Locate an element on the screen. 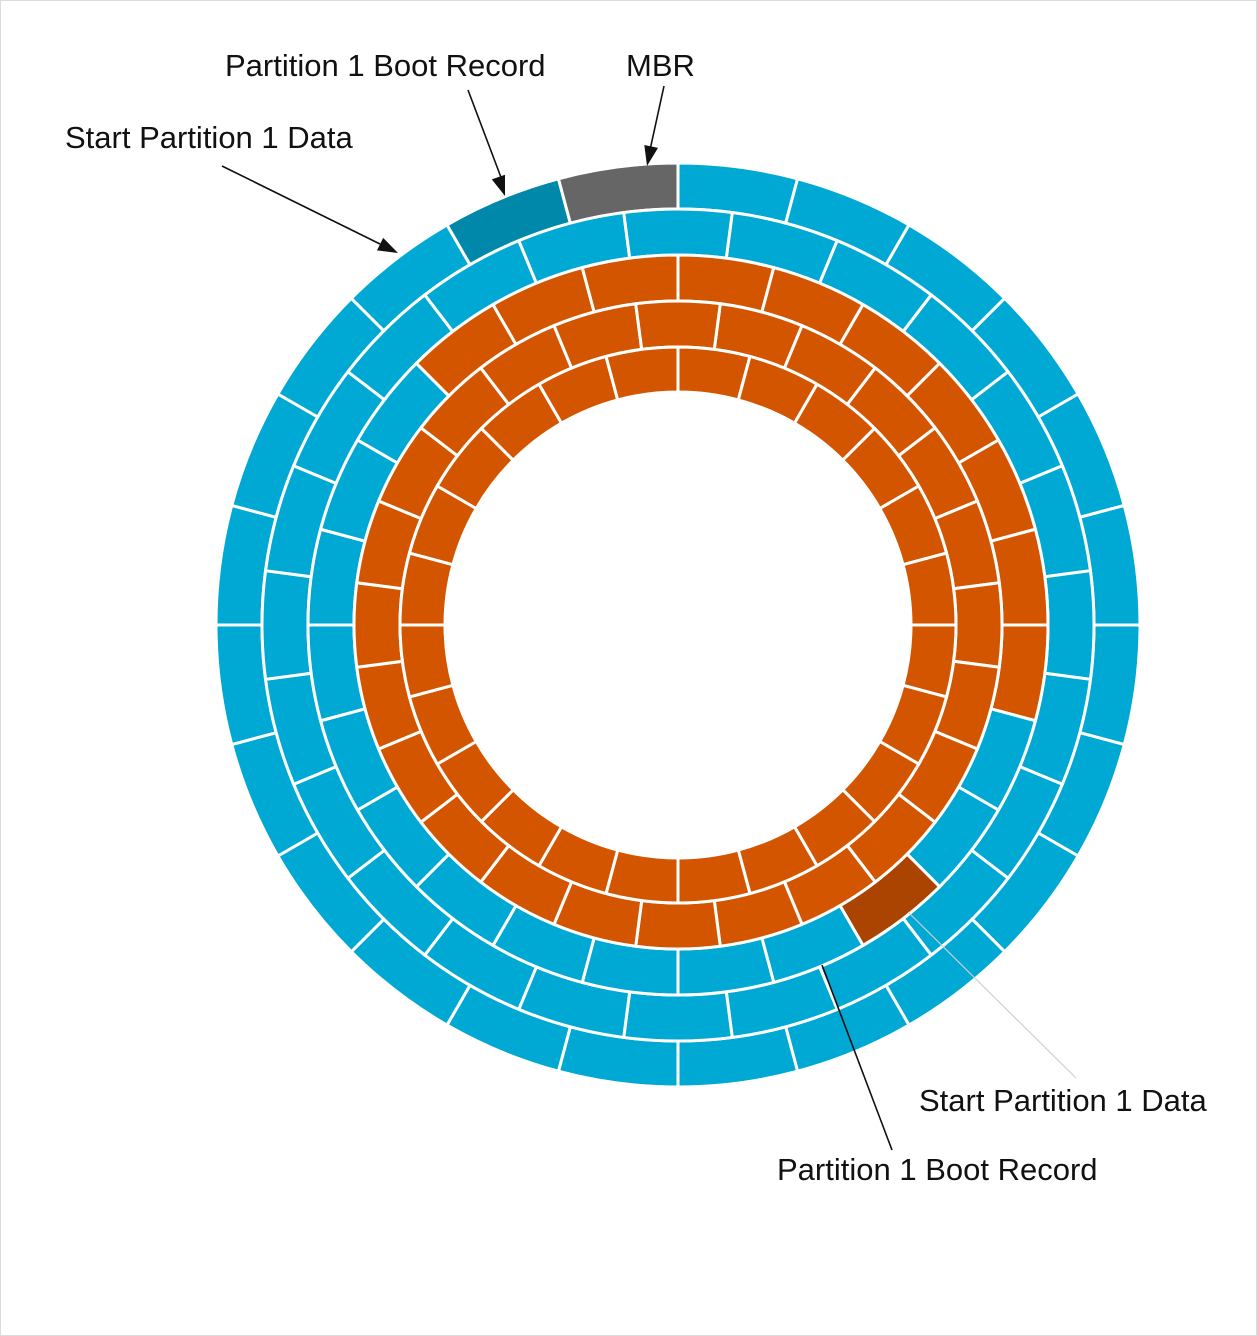 This screenshot has height=1336, width=1257. arrow-head-top-start-data is located at coordinates (387, 245).